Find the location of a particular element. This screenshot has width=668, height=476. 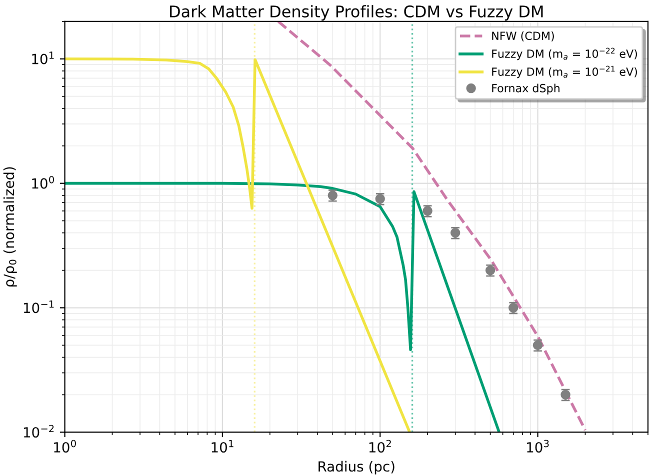

x-tick-label: 10$^{1}$ is located at coordinates (223, 446).